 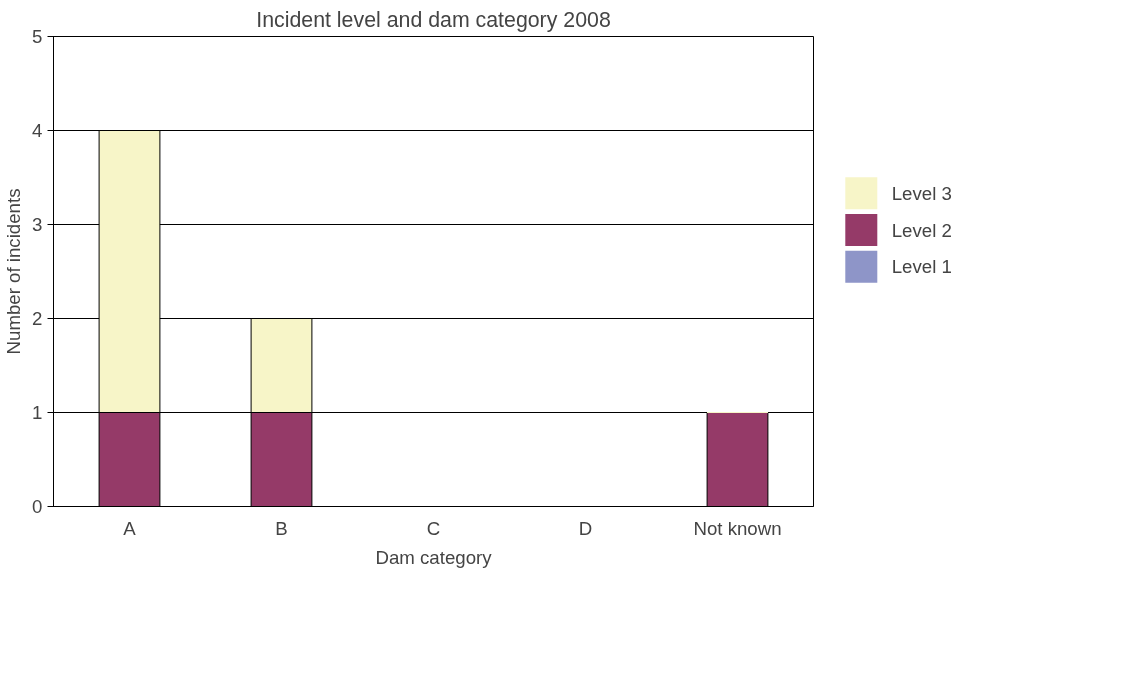 What do you see at coordinates (921, 193) in the screenshot?
I see `legend-label: Level 3` at bounding box center [921, 193].